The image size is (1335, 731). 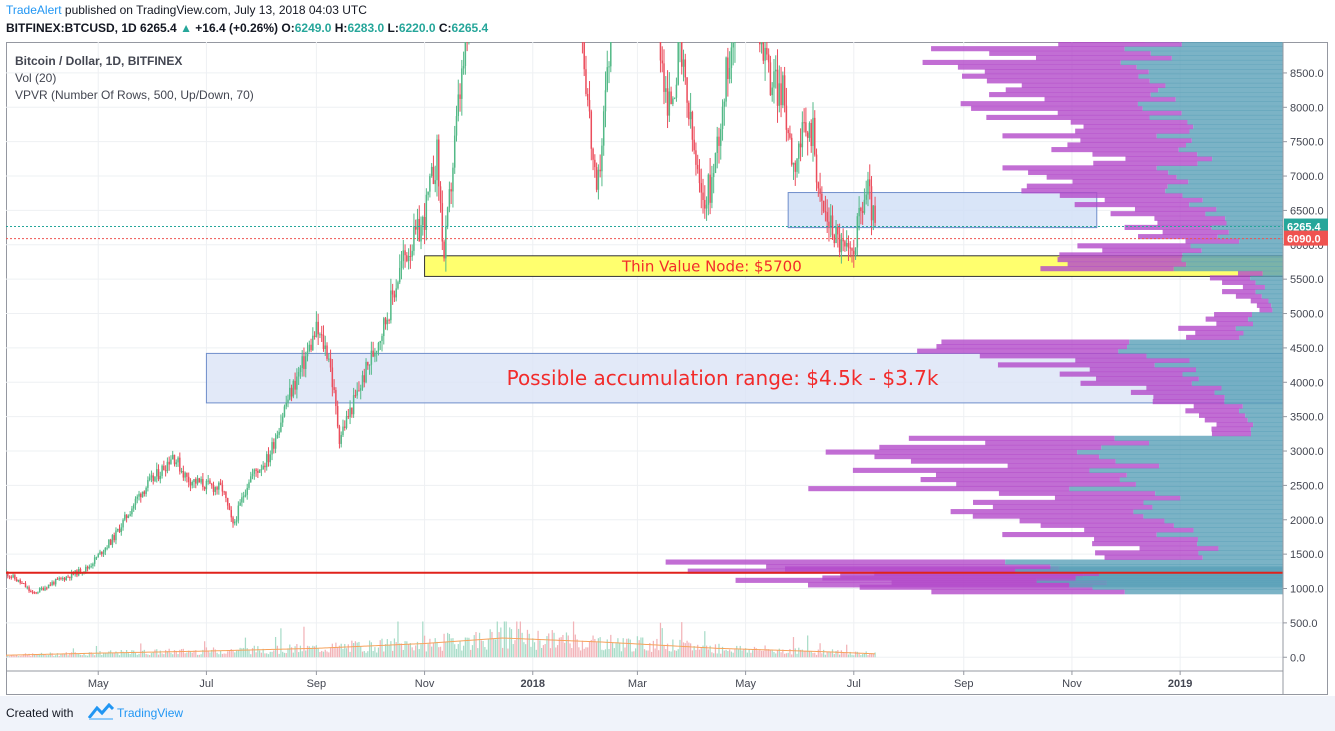 I want to click on price-tick-label: 7500.0, so click(x=1307, y=143).